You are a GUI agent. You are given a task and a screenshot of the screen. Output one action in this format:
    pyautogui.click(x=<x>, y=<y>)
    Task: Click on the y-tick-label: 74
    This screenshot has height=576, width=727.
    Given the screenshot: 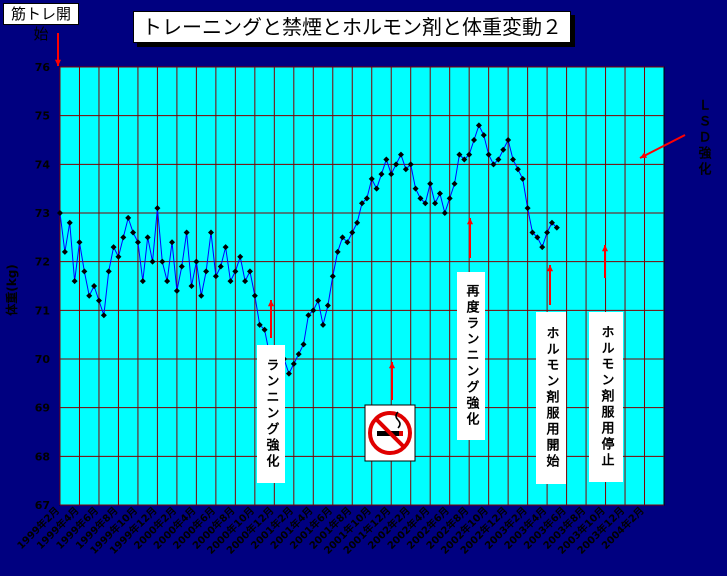 What is the action you would take?
    pyautogui.click(x=43, y=164)
    